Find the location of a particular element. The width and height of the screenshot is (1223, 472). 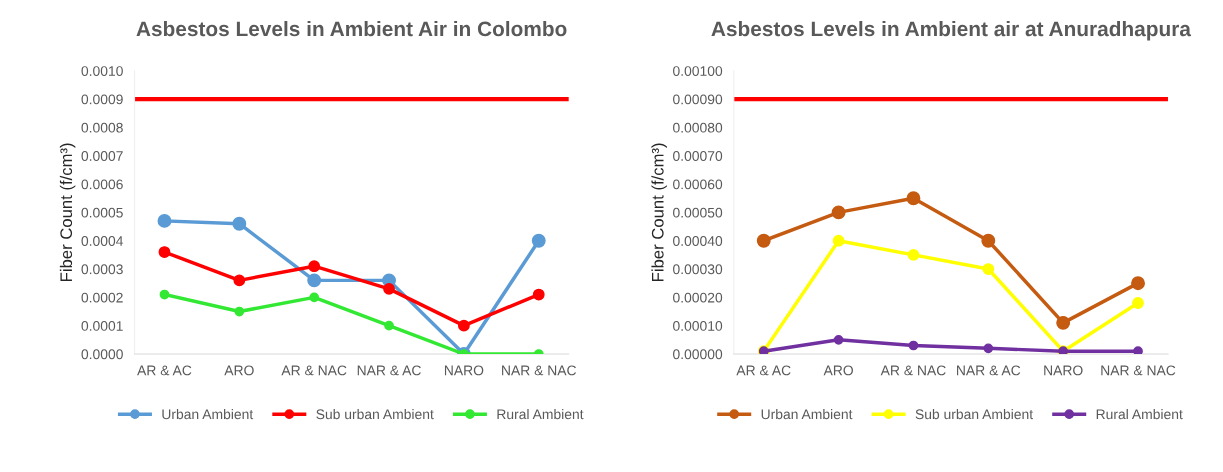

y-tick-label: 0.0009 is located at coordinates (102, 99).